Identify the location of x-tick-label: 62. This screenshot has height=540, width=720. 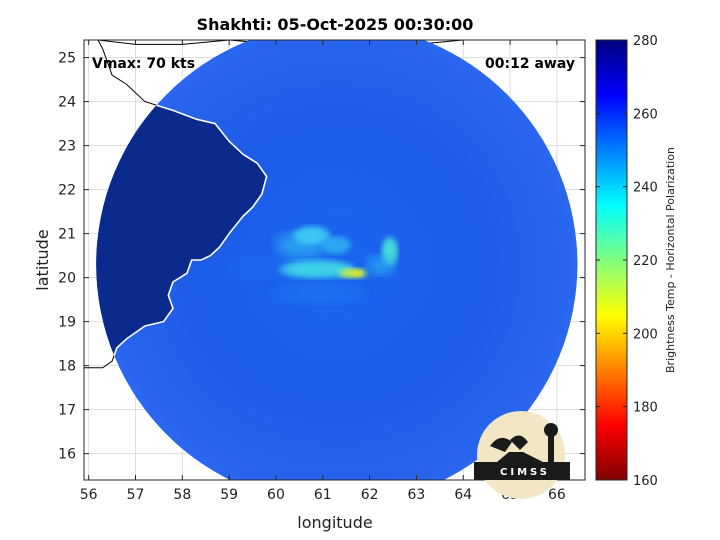
(370, 495).